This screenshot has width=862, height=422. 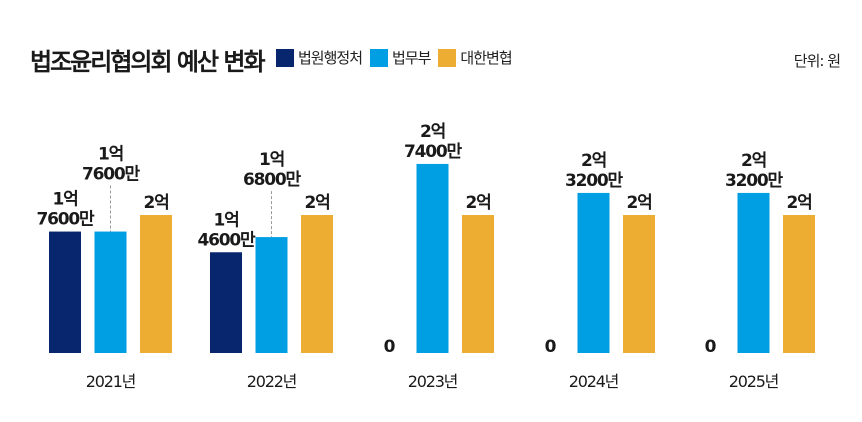 I want to click on x-tick-label: 2022년, so click(x=272, y=381).